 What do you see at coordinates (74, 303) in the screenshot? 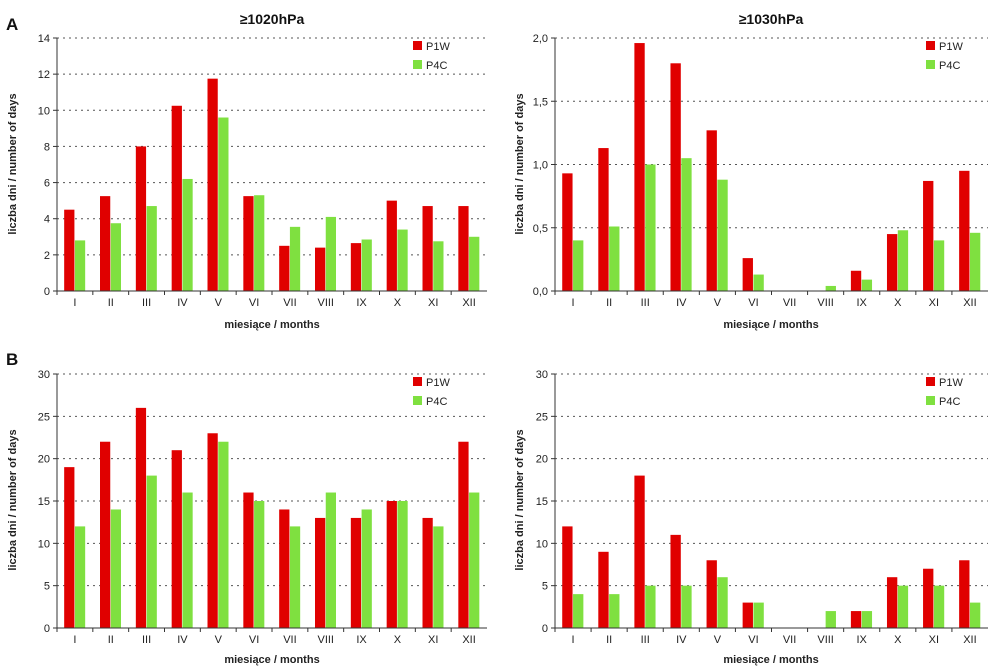
I see `x-tick-label: I` at bounding box center [74, 303].